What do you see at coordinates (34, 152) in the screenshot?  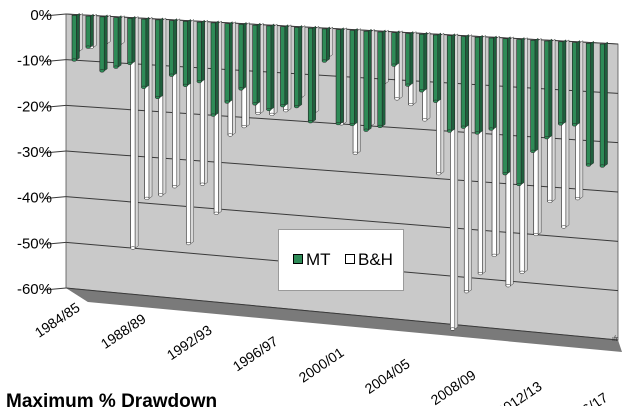 I see `y-tick-label: -30%` at bounding box center [34, 152].